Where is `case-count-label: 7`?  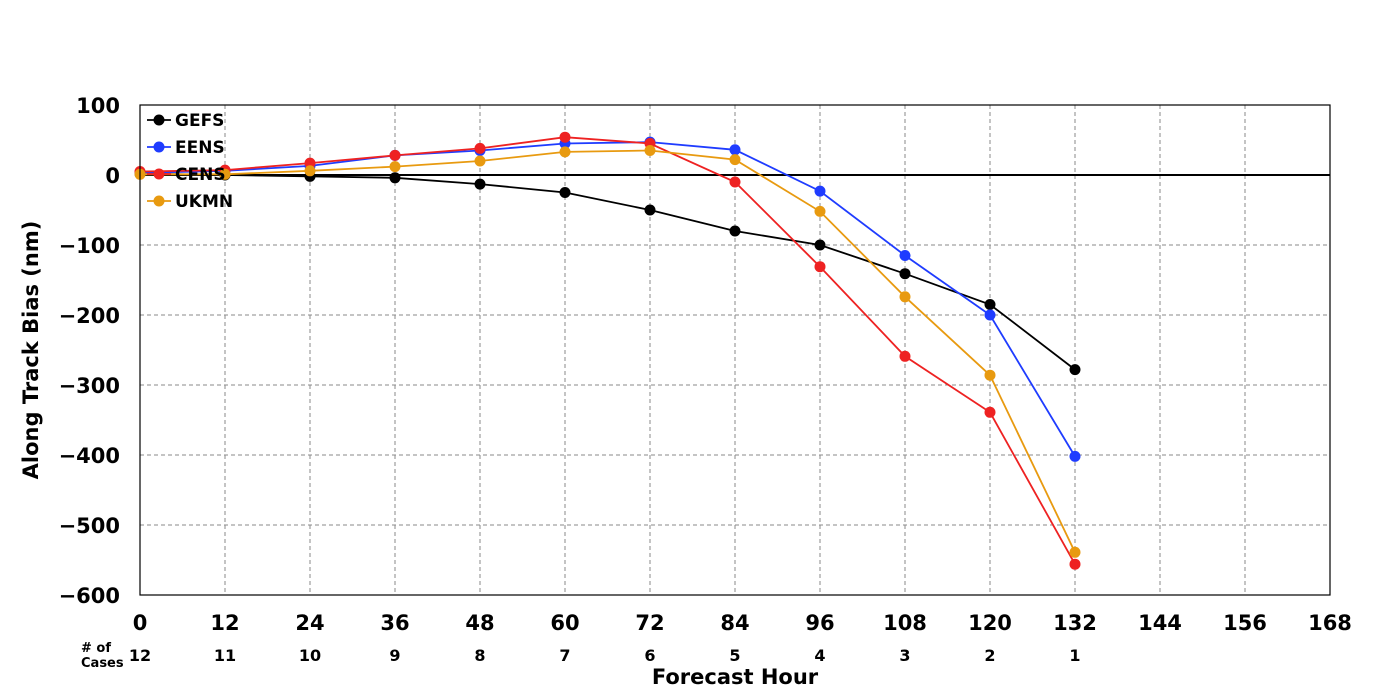
case-count-label: 7 is located at coordinates (564, 655).